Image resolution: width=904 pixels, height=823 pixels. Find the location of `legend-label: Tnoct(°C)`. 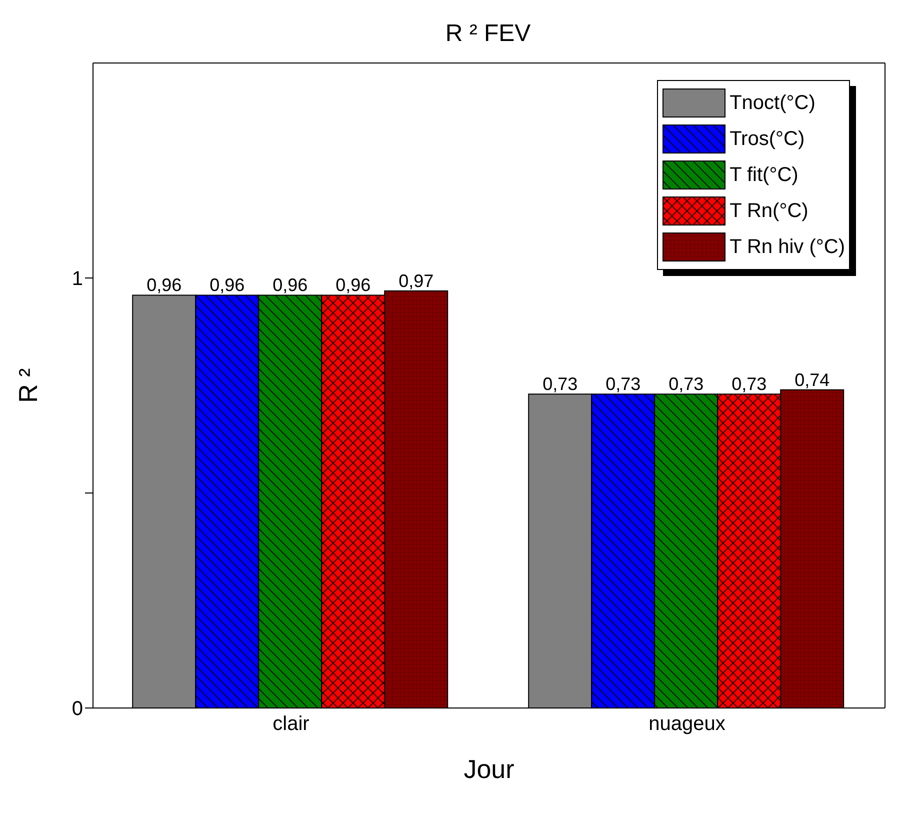

legend-label: Tnoct(°C) is located at coordinates (773, 103).